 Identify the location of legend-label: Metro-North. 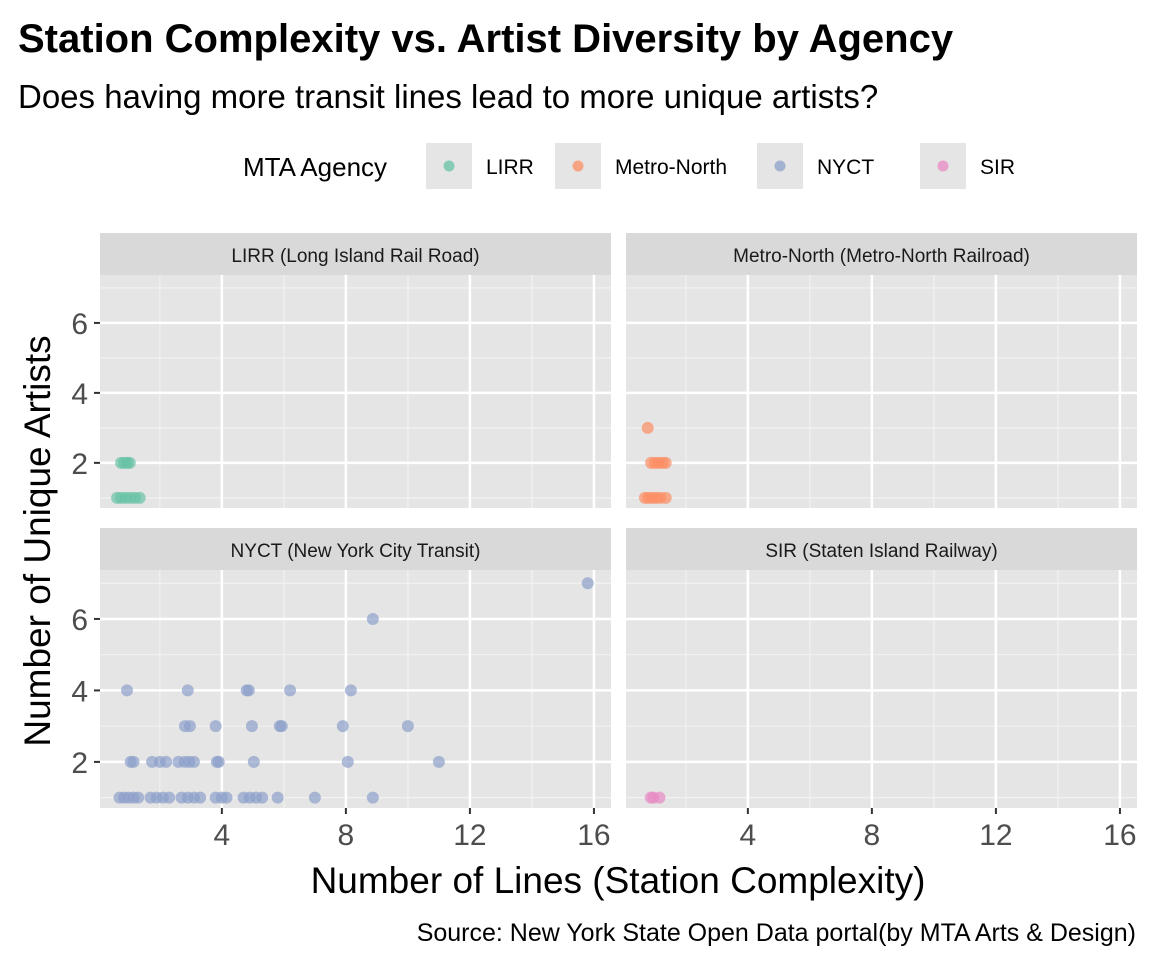
(671, 167).